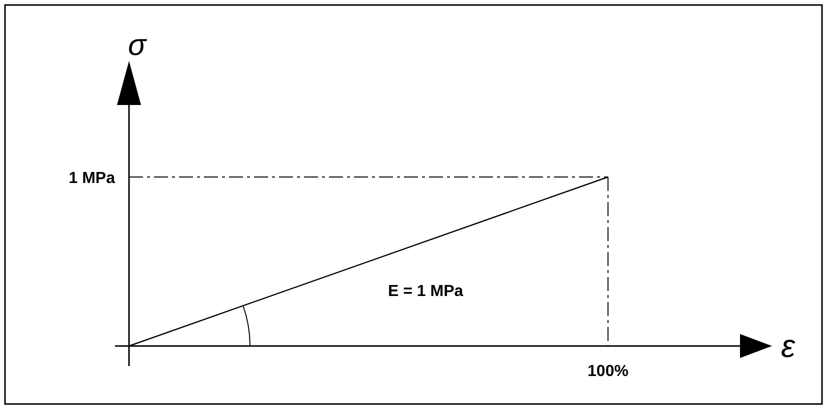 This screenshot has width=827, height=411. What do you see at coordinates (92, 178) in the screenshot?
I see `annotation: 1 MPa` at bounding box center [92, 178].